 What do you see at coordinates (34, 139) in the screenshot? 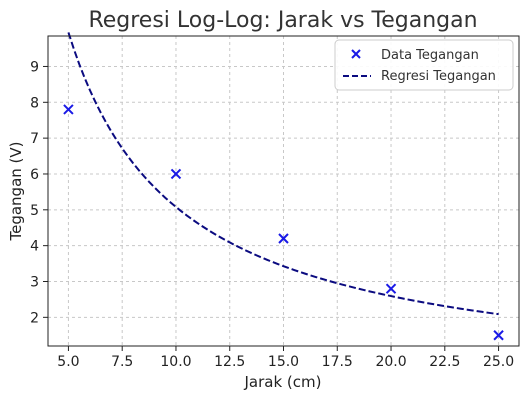
I see `y-tick-label: 7` at bounding box center [34, 139].